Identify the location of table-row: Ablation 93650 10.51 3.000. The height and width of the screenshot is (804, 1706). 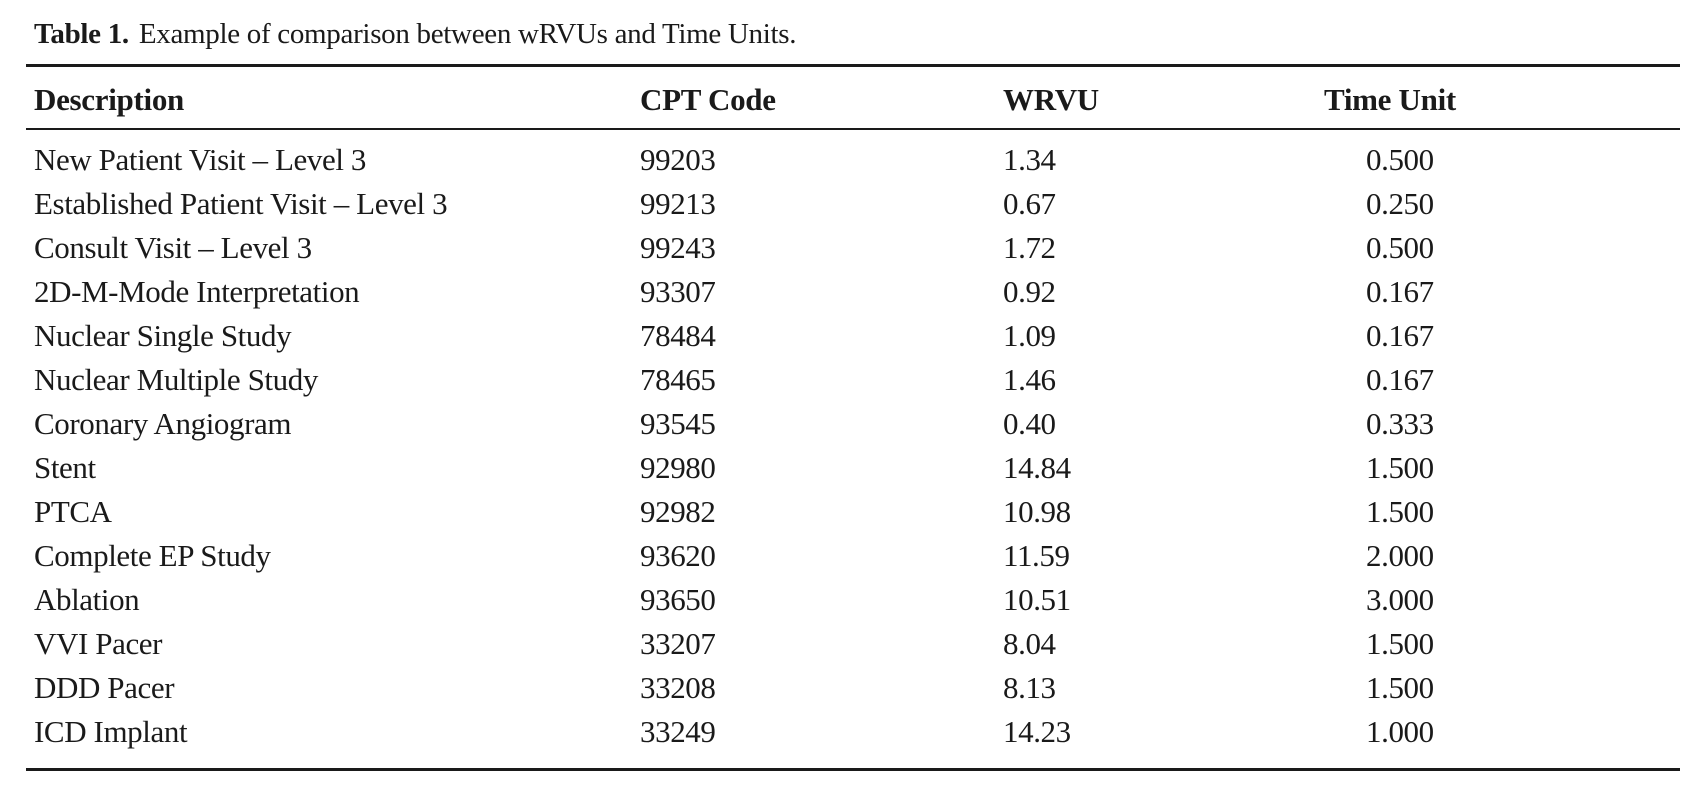
(853, 600).